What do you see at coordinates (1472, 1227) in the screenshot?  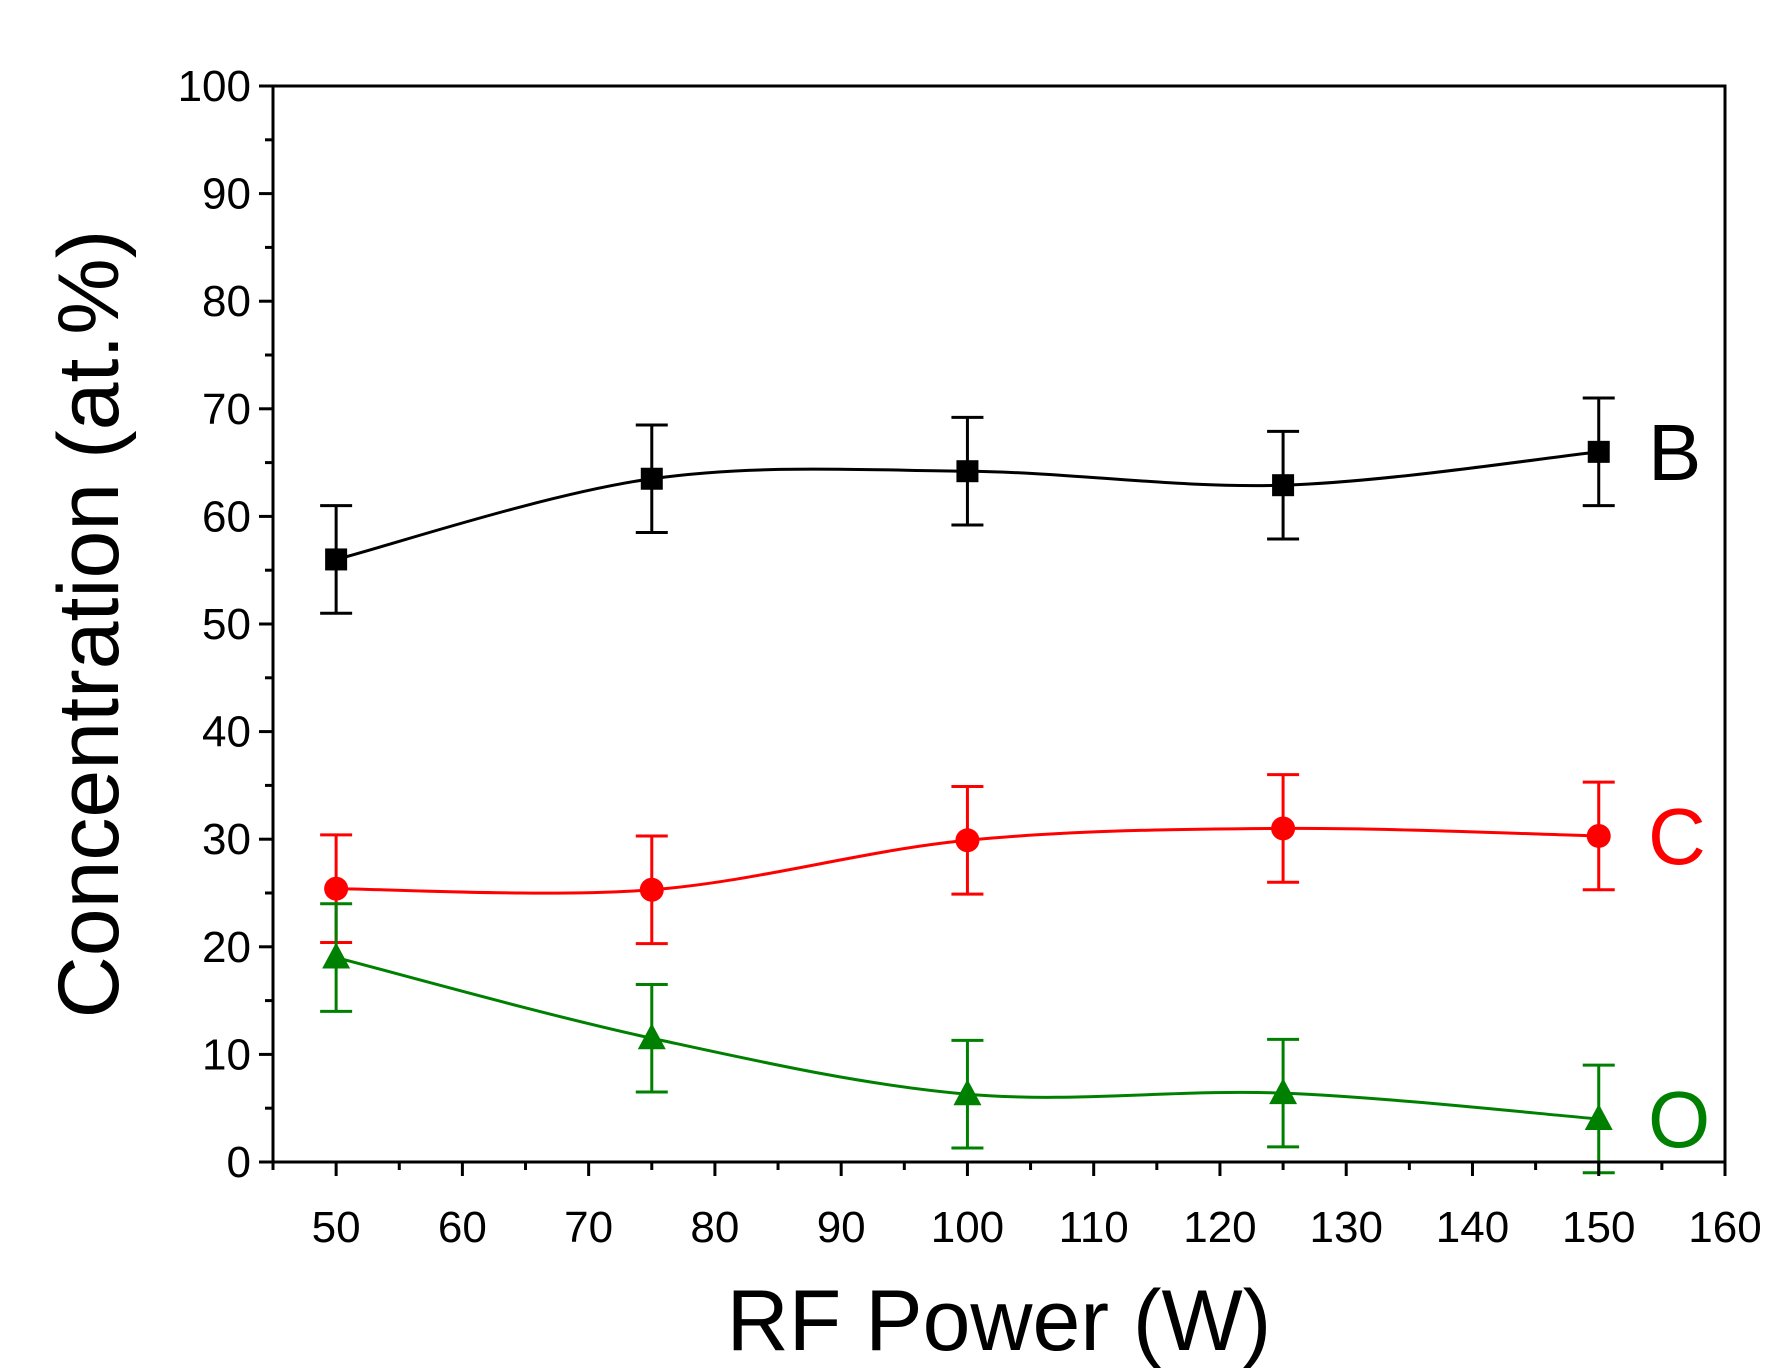 I see `x-tick-label: 140` at bounding box center [1472, 1227].